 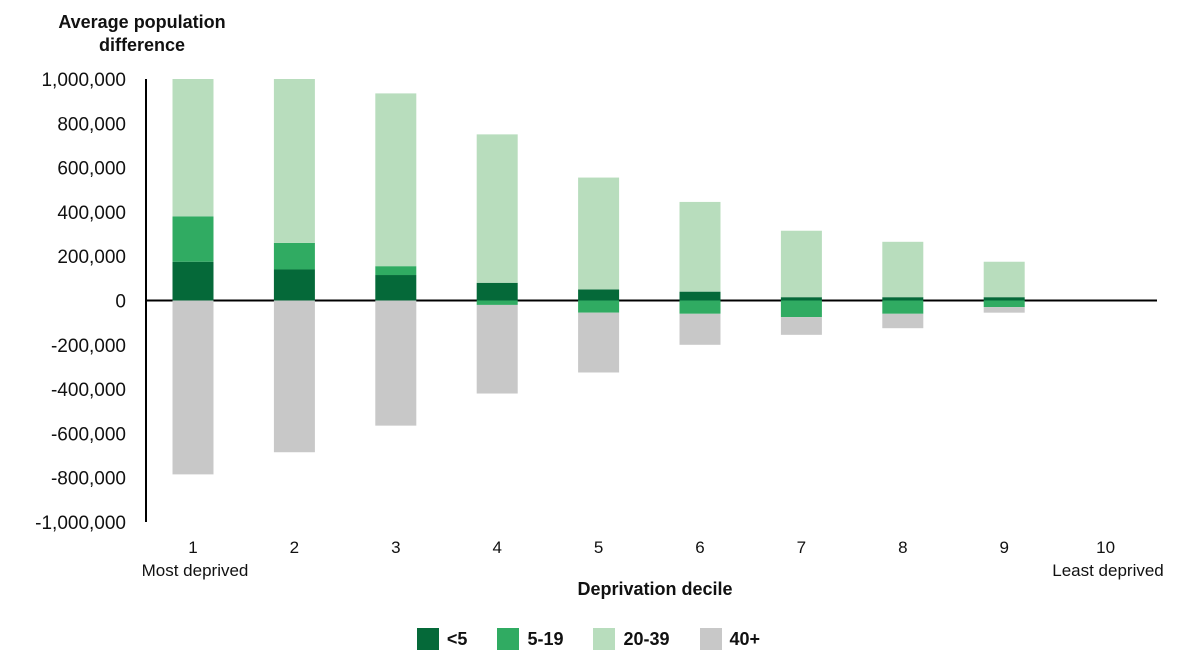 What do you see at coordinates (801, 547) in the screenshot?
I see `x-tick-label: 7` at bounding box center [801, 547].